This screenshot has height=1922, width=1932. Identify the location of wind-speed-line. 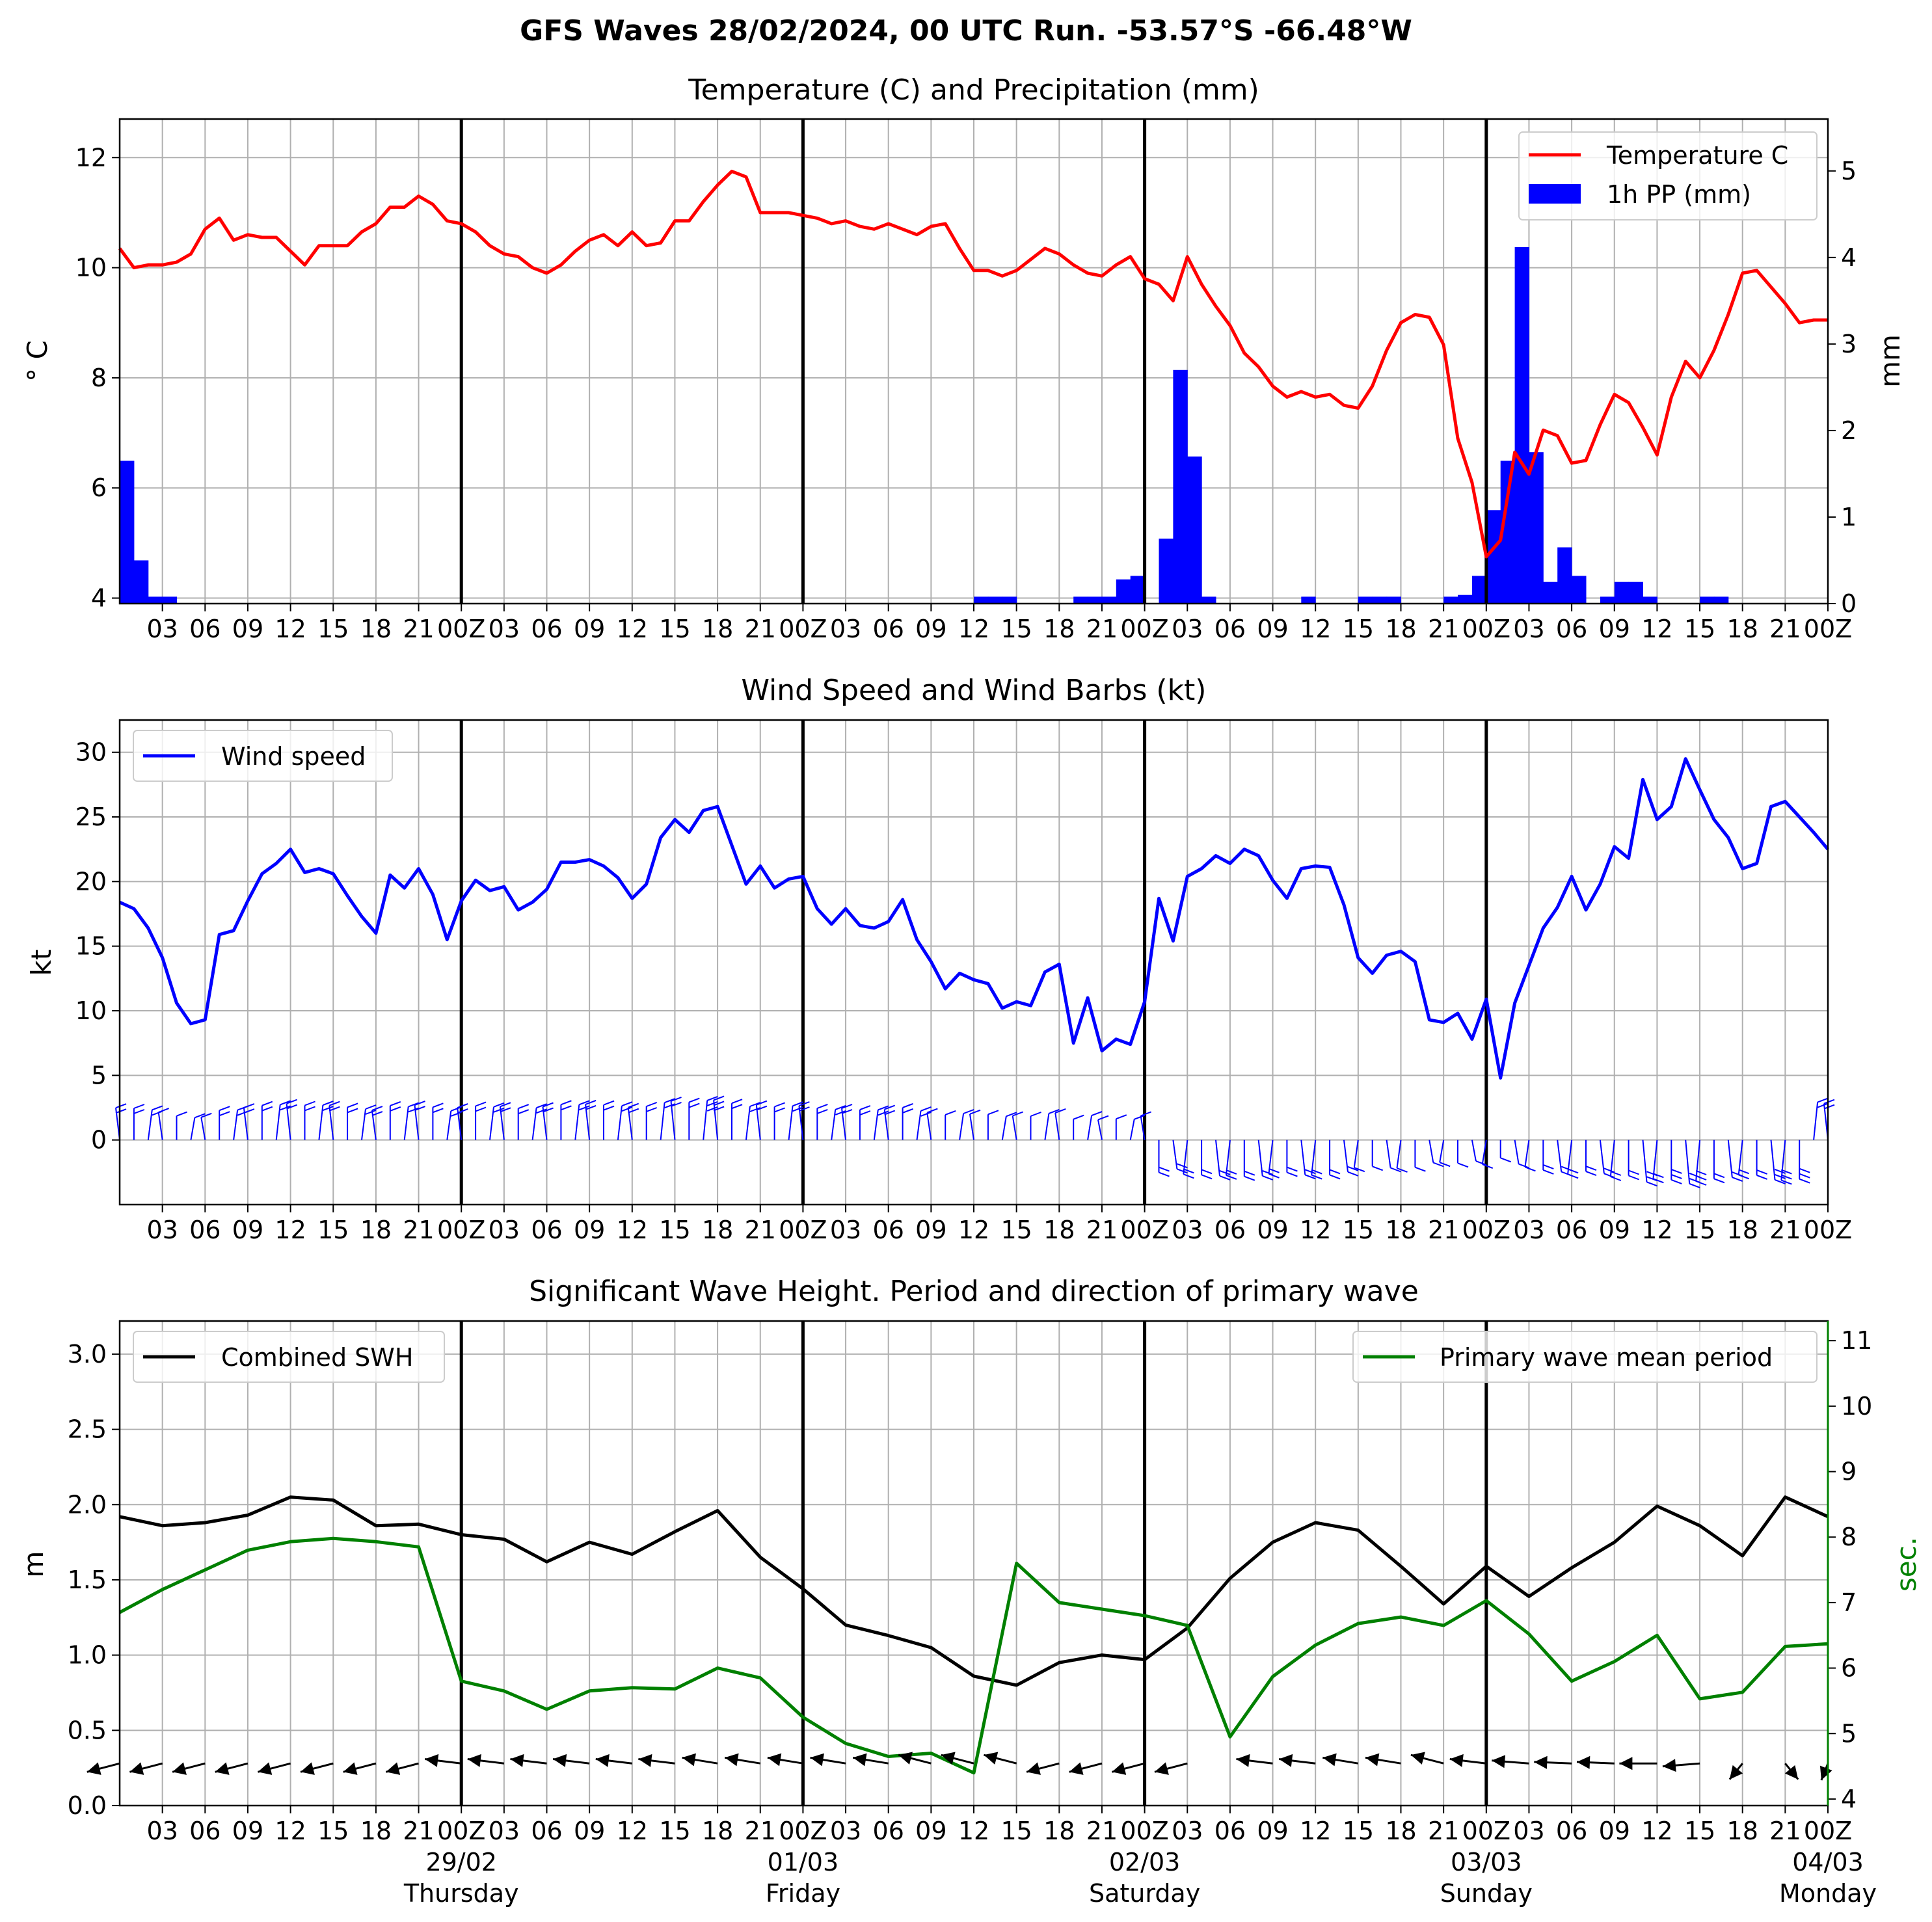
(973, 918).